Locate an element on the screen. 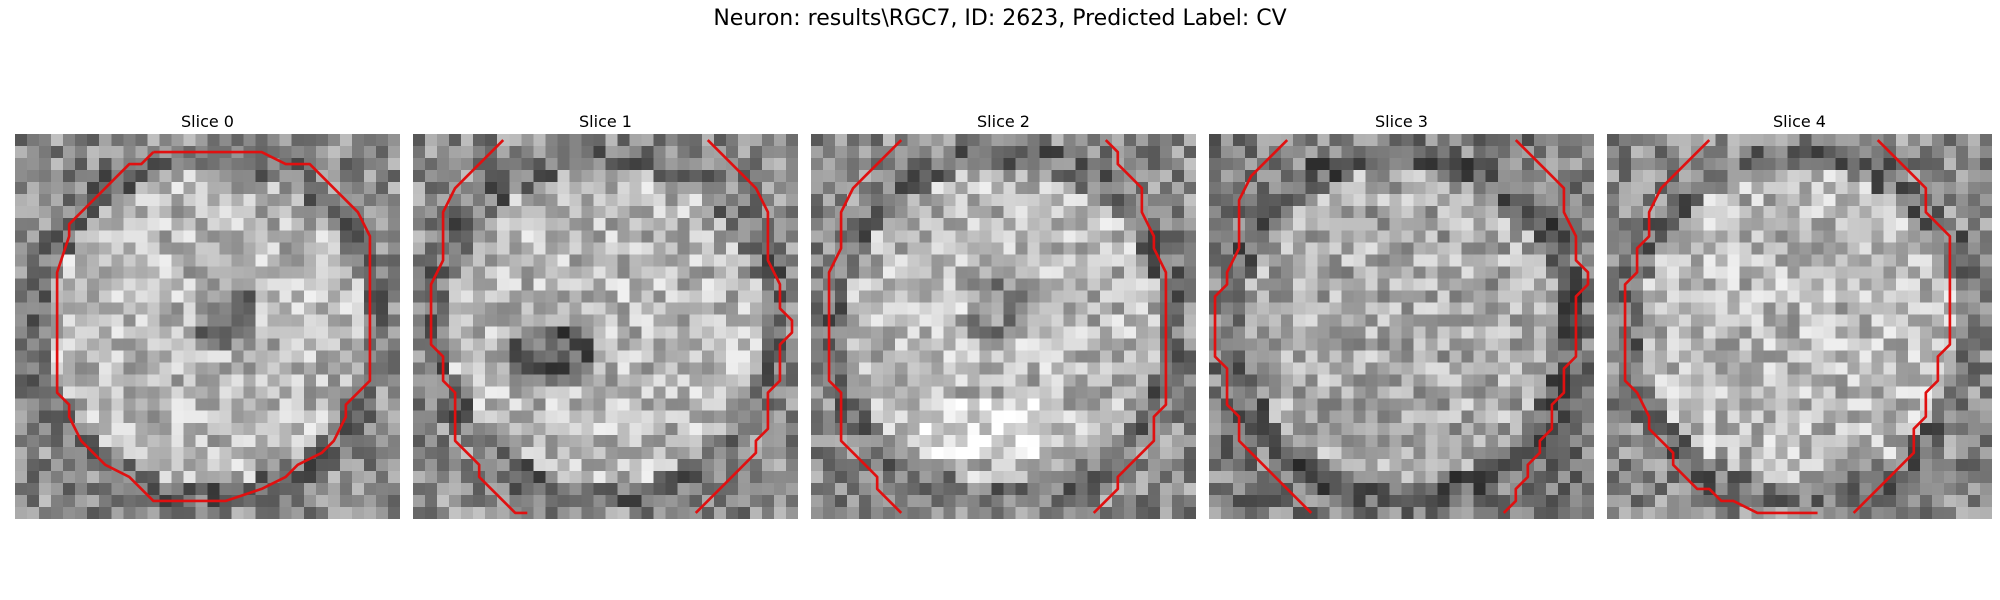 This screenshot has width=2000, height=600. slice-panel-4: Slice 4 is located at coordinates (1799, 314).